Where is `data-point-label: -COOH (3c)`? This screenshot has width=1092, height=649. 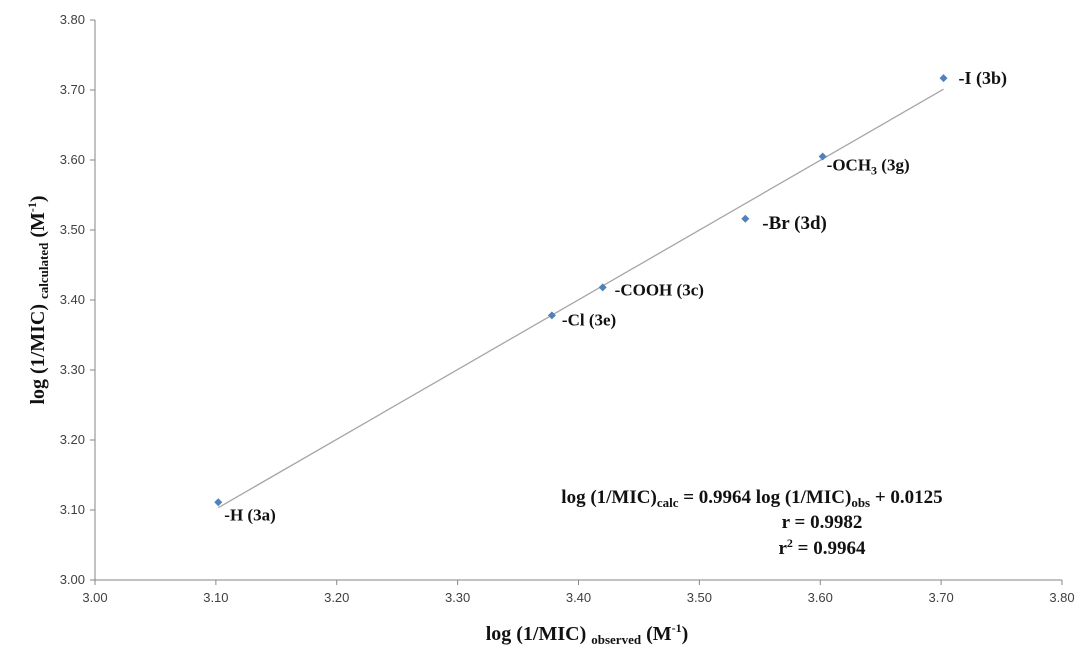
data-point-label: -COOH (3c) is located at coordinates (659, 289).